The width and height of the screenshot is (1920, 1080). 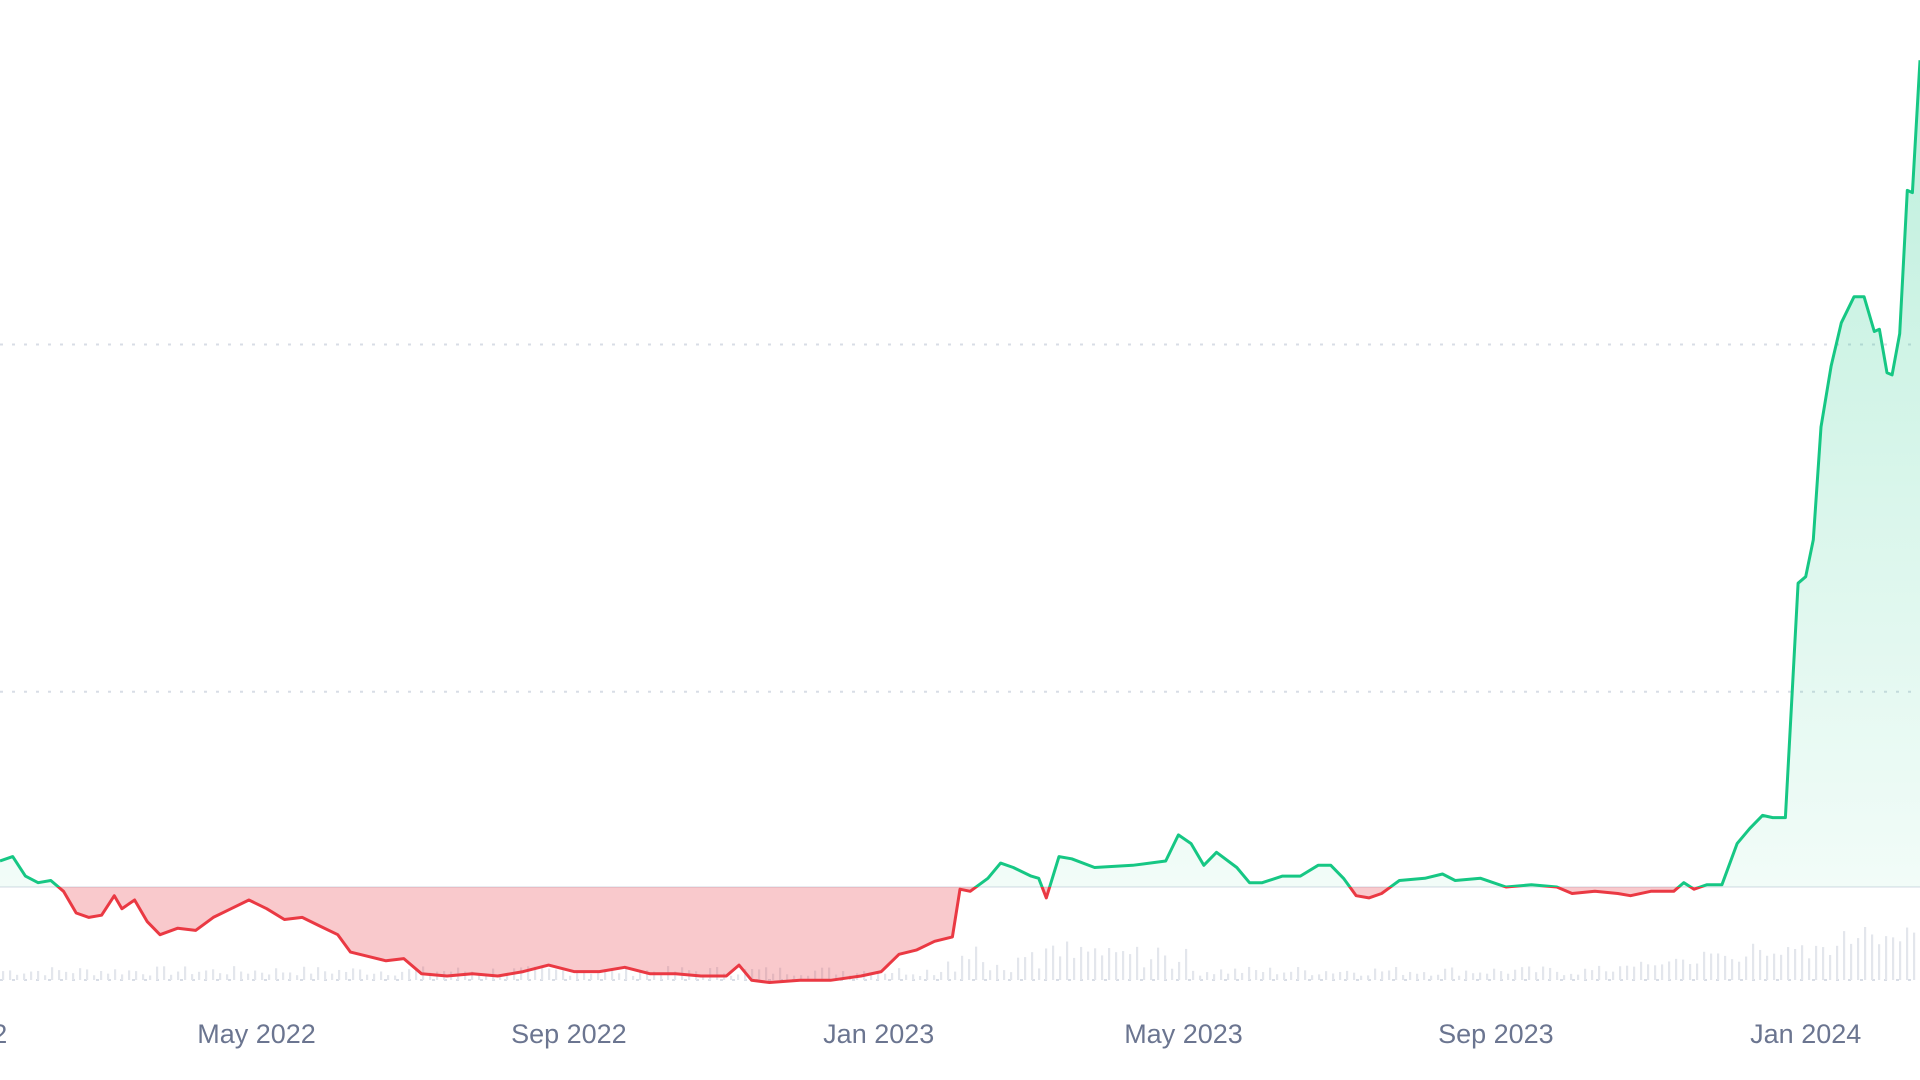 I want to click on price-line-below, so click(x=880, y=935).